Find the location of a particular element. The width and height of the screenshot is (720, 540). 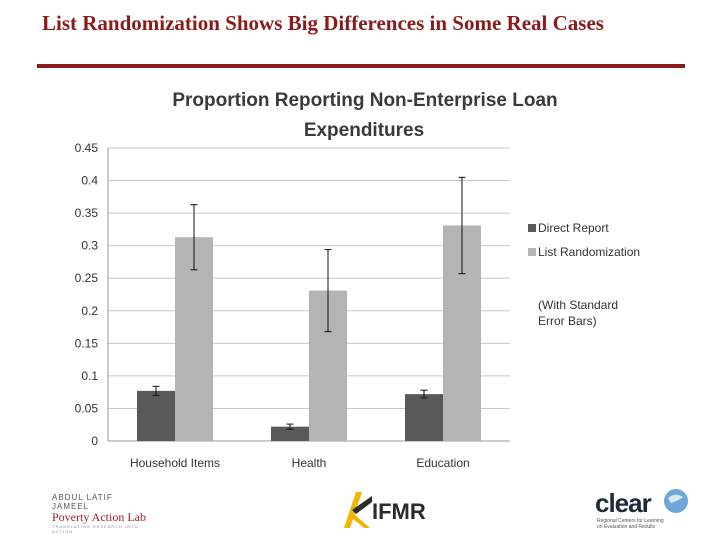

y-tick-label: 0 is located at coordinates (94, 441).